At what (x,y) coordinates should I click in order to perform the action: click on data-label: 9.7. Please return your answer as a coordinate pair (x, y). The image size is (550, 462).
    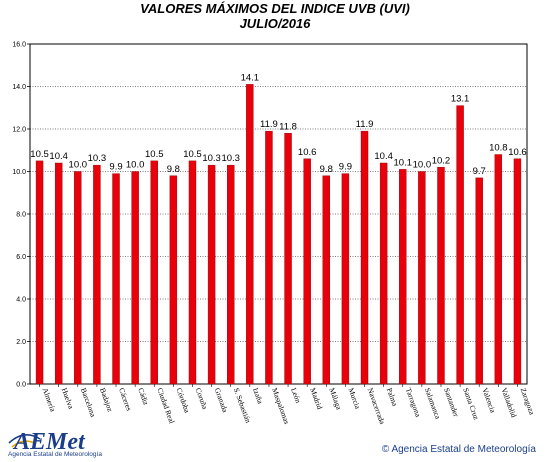
    Looking at the image, I should click on (479, 171).